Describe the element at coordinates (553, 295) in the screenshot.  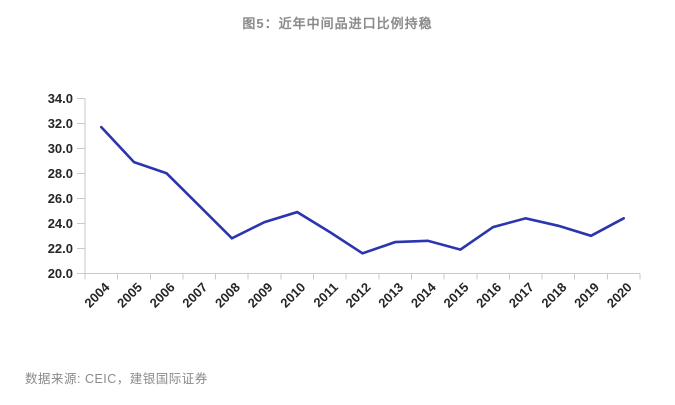
I see `x-axis-tick-label: 2018` at that location.